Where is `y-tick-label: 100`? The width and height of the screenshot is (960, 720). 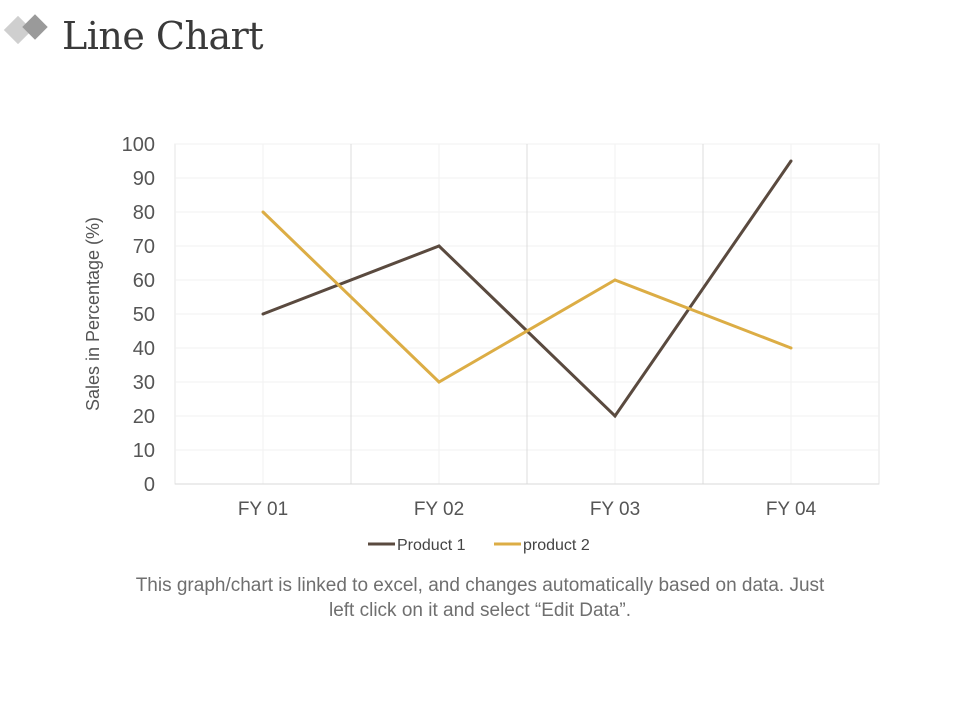 y-tick-label: 100 is located at coordinates (138, 145).